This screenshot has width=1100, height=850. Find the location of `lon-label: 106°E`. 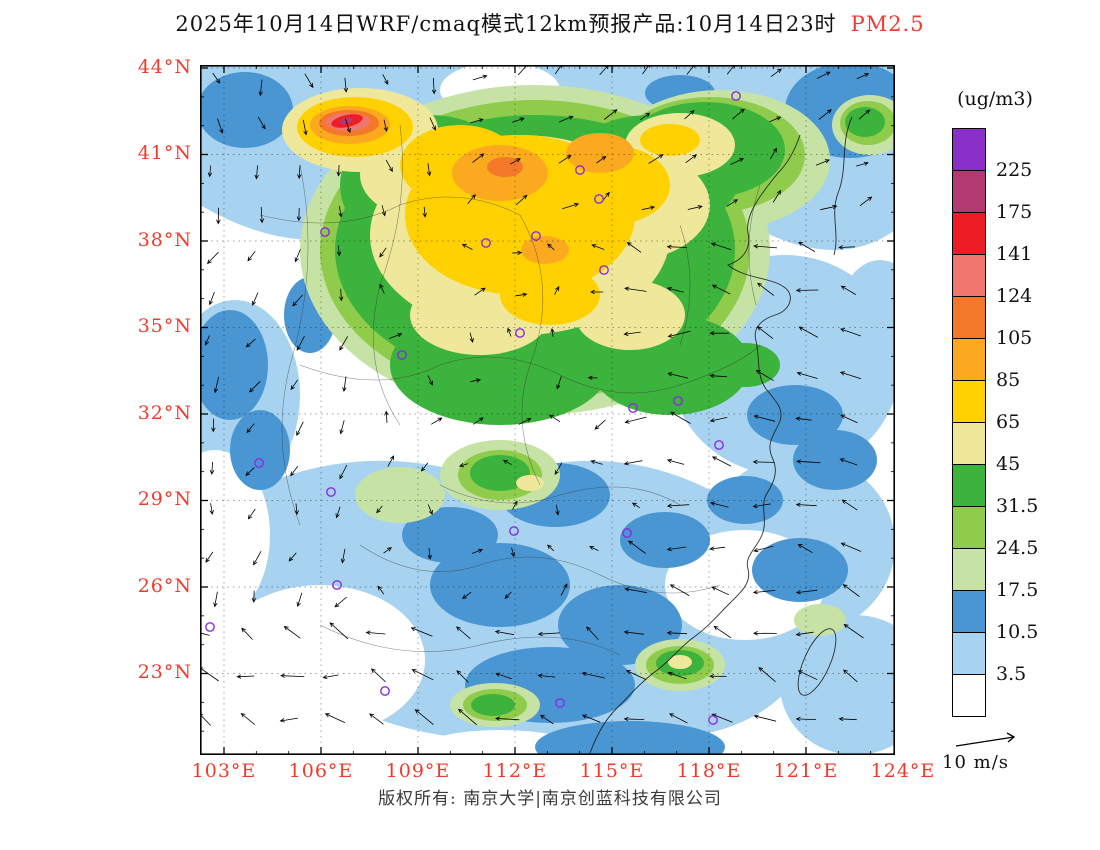

lon-label: 106°E is located at coordinates (321, 771).